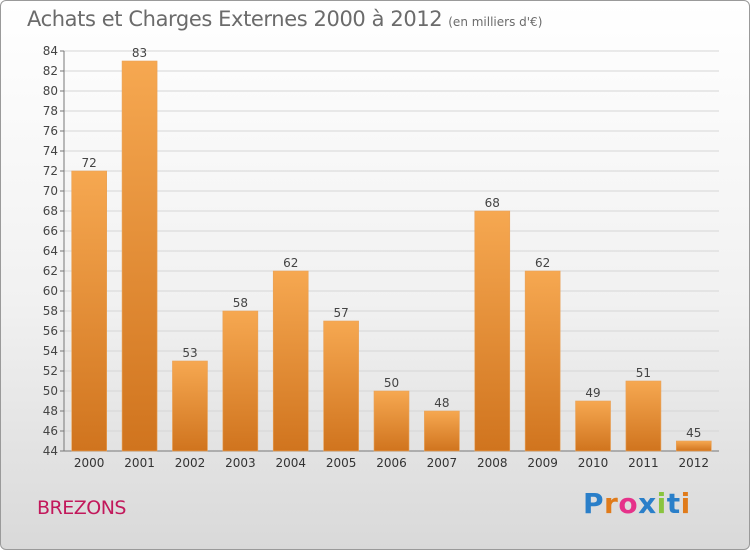 This screenshot has width=750, height=550. Describe the element at coordinates (647, 503) in the screenshot. I see `logo-letter: x` at that location.